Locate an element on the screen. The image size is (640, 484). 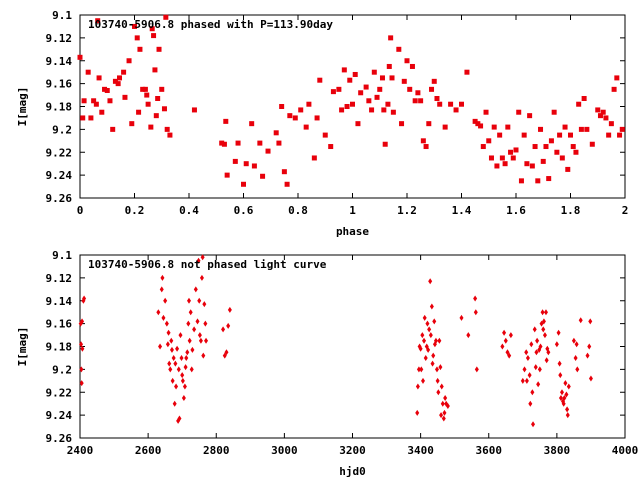
x-tick-label: 2600 is located at coordinates (148, 450).